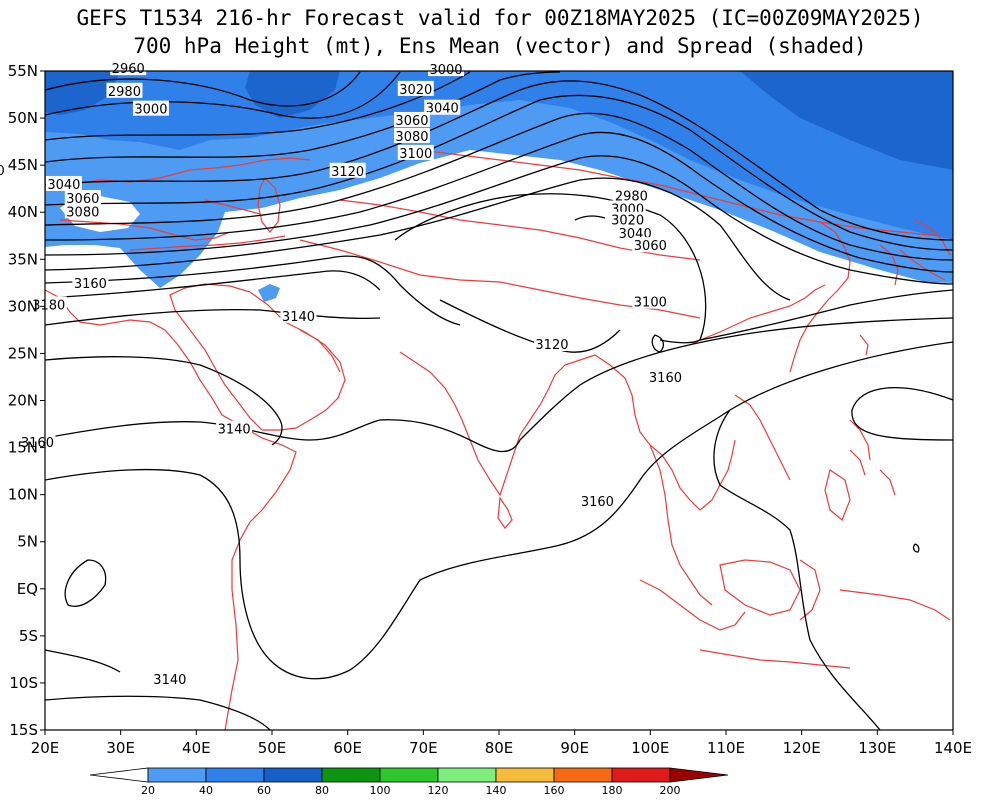 This screenshot has height=800, width=1000. What do you see at coordinates (272, 748) in the screenshot?
I see `lon-tick-label: 50E` at bounding box center [272, 748].